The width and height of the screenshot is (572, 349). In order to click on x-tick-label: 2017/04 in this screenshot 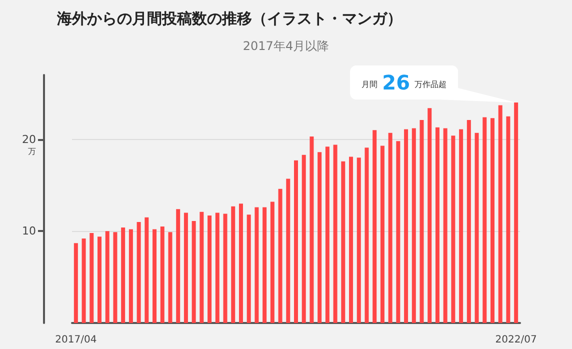, I will do `click(76, 340)`.